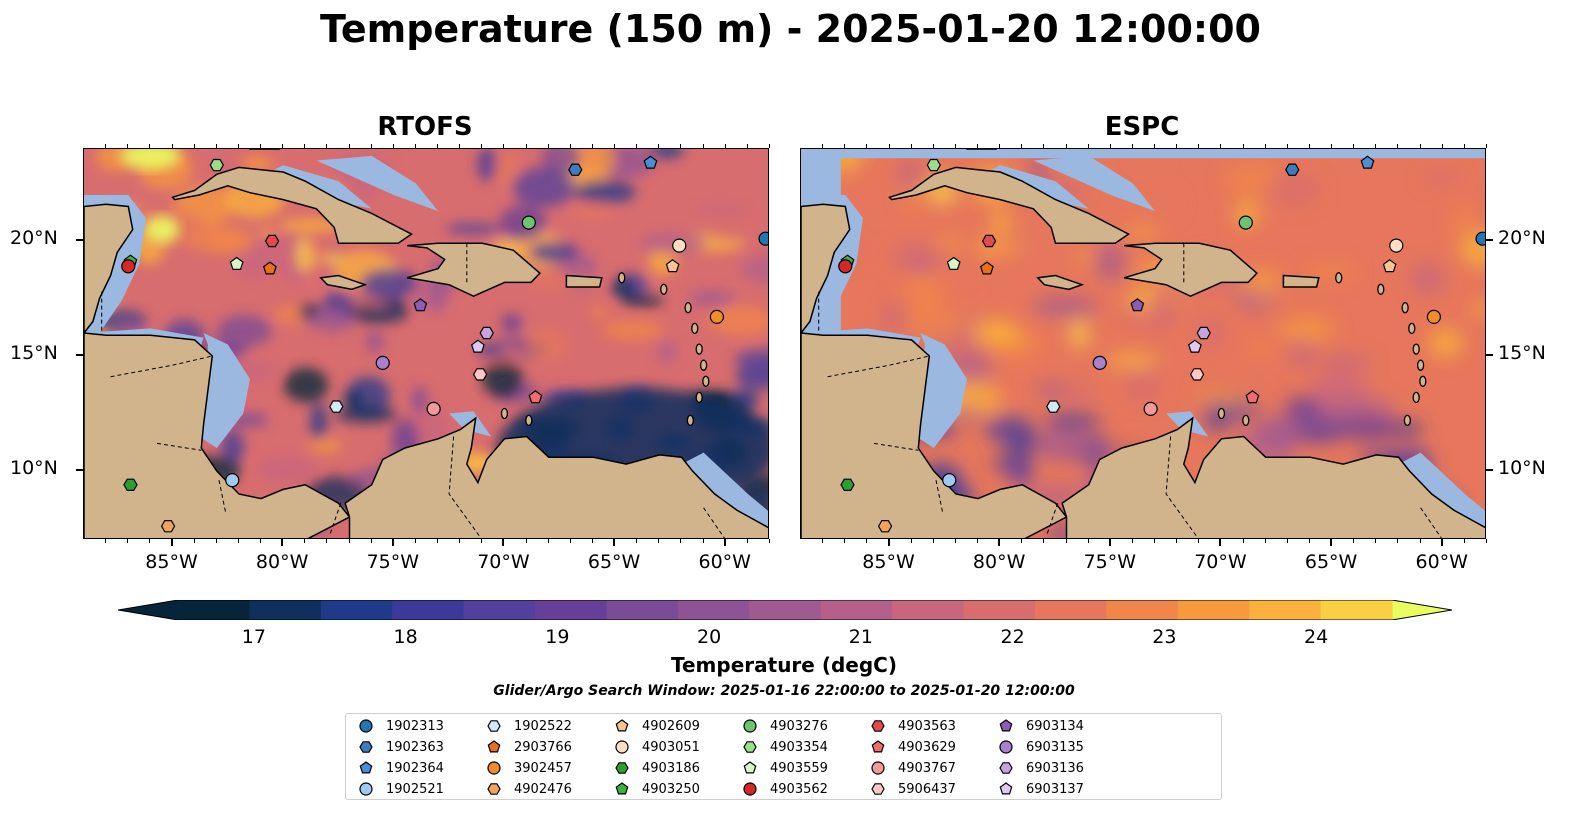 This screenshot has width=1581, height=827. I want to click on lon-tick-label: 80°W, so click(999, 562).